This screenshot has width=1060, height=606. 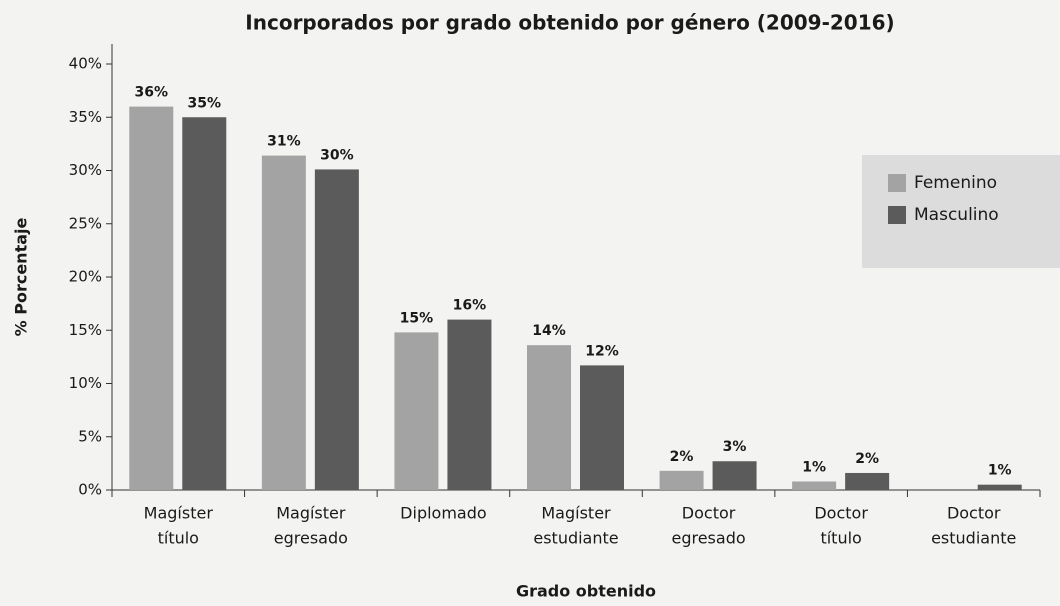 What do you see at coordinates (955, 183) in the screenshot?
I see `legend-label: Femenino` at bounding box center [955, 183].